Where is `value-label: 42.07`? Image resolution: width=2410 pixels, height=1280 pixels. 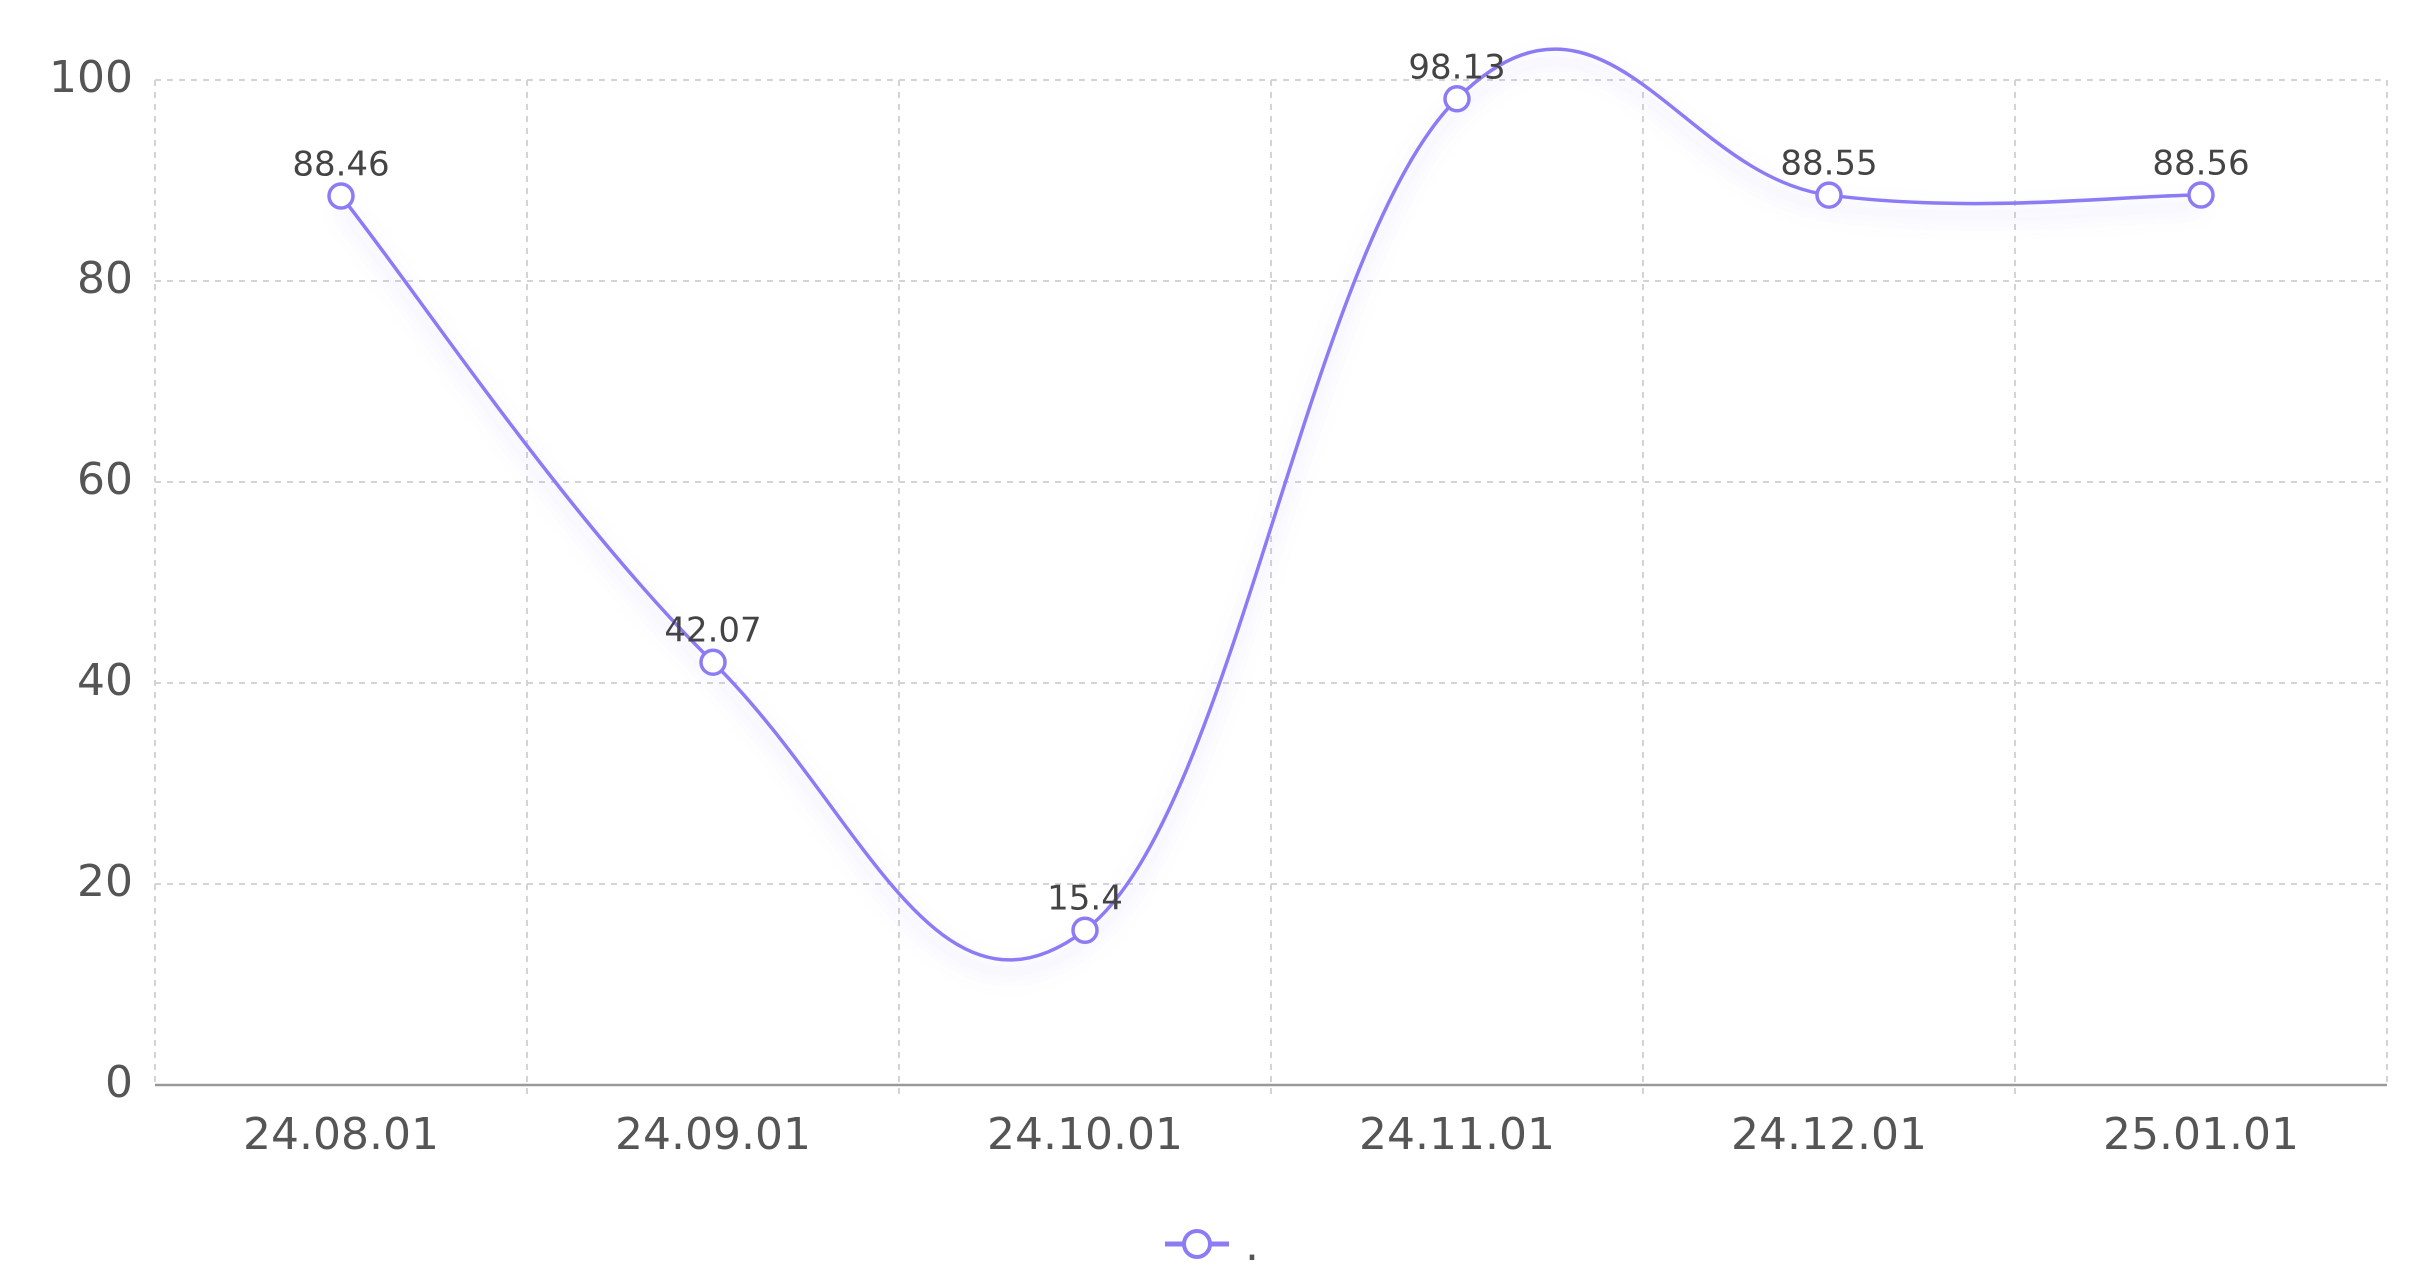 value-label: 42.07 is located at coordinates (712, 631).